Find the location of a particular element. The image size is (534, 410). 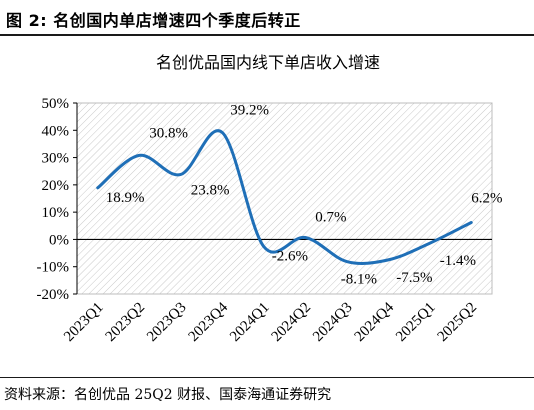

data-label: -8.1% is located at coordinates (359, 280).